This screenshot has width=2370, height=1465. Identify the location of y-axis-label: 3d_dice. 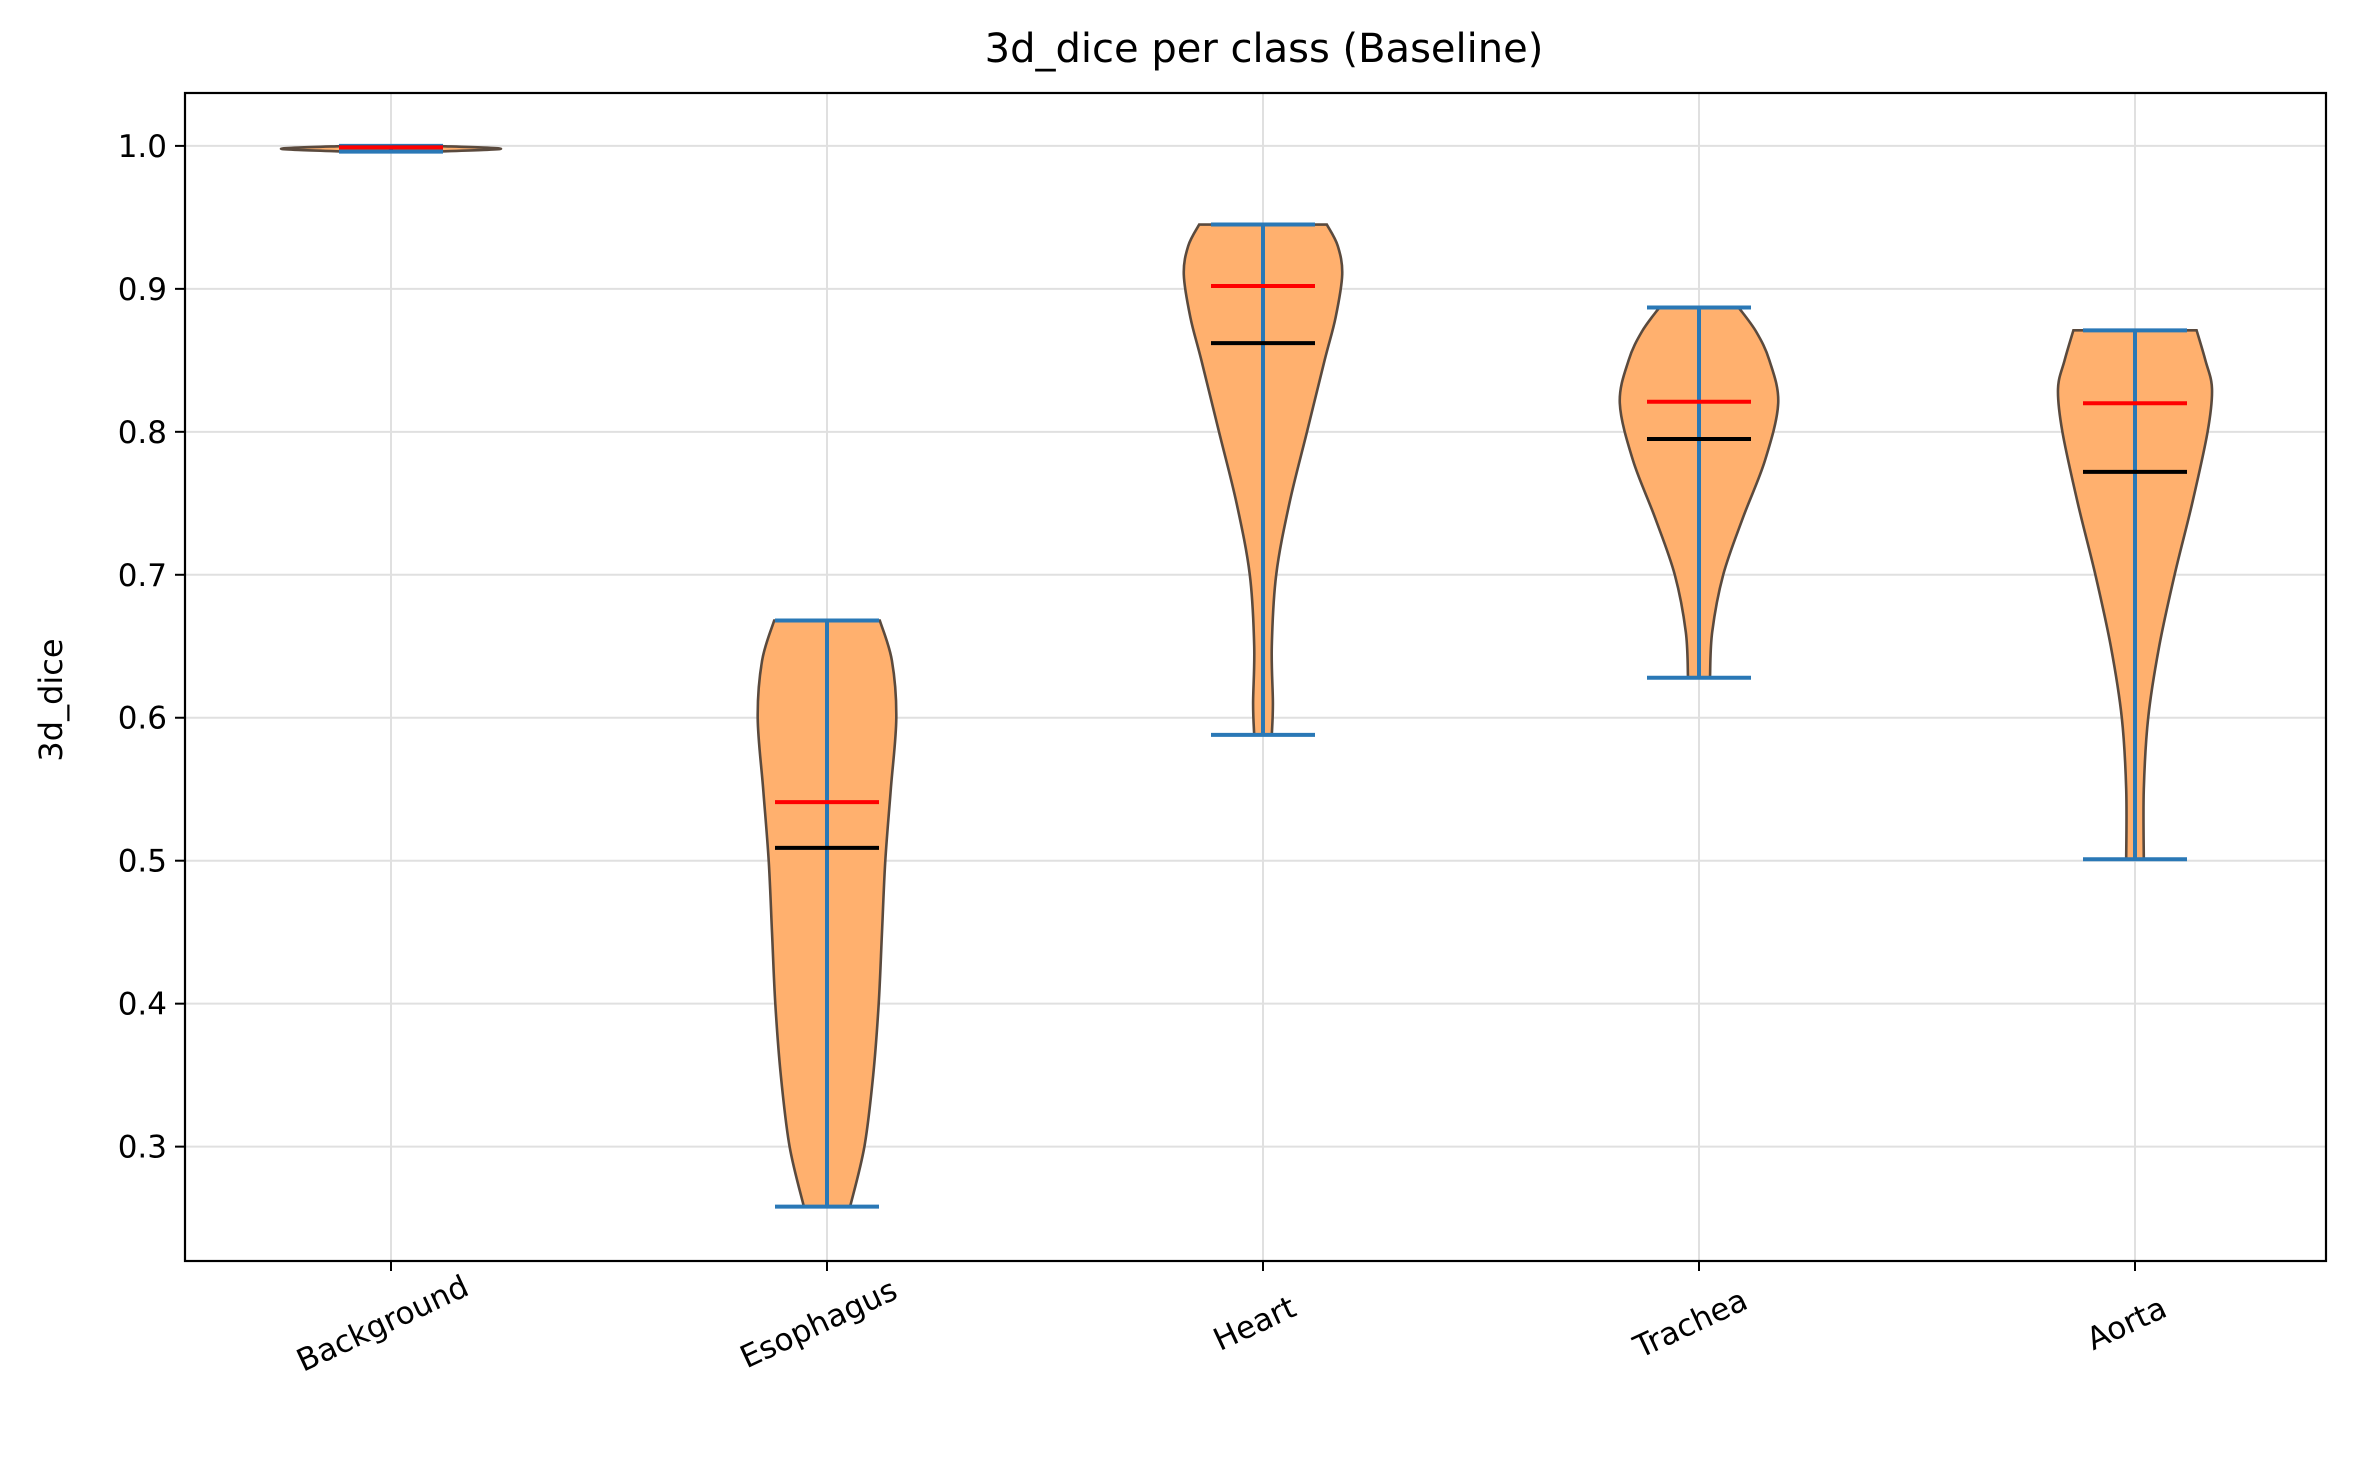
(51, 699).